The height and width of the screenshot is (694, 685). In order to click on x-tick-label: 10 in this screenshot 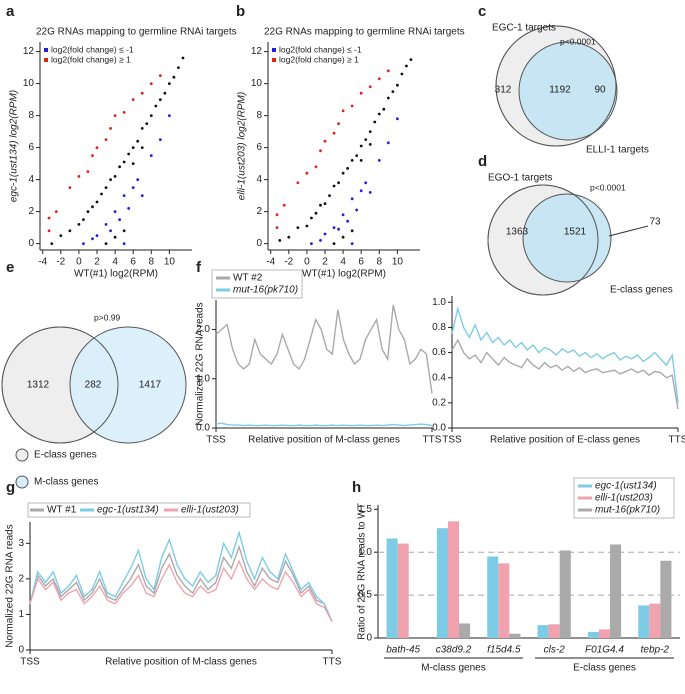, I will do `click(170, 262)`.